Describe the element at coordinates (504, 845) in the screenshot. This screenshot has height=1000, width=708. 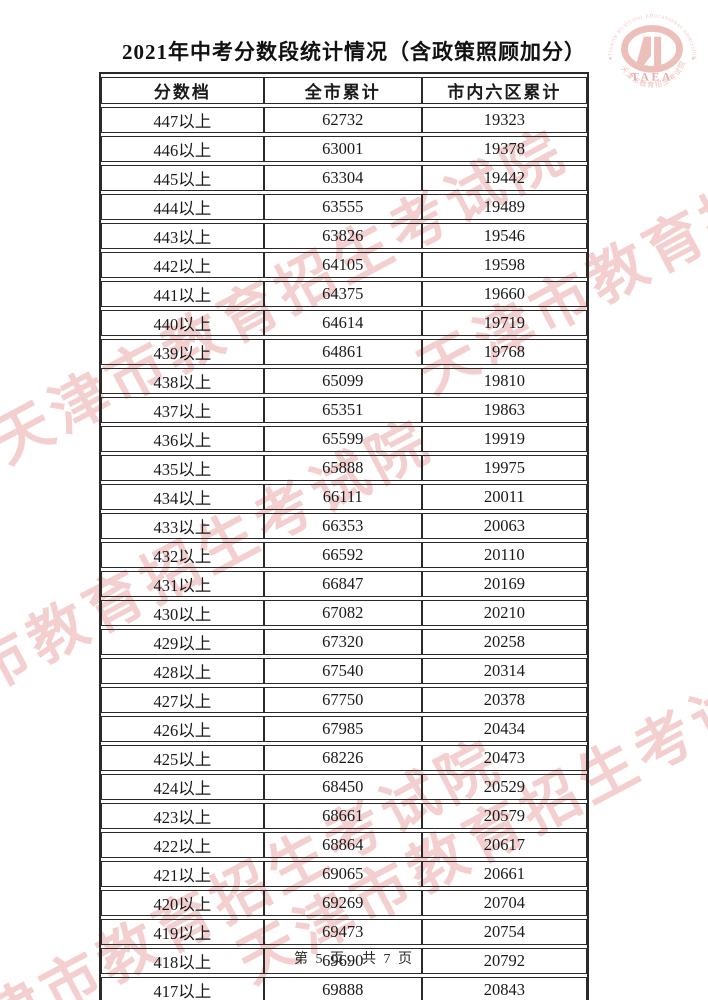
I see `cell-six-districts: 20617` at that location.